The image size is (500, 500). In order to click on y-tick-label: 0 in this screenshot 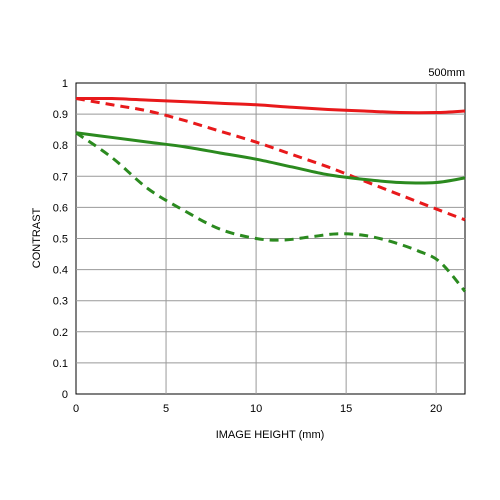, I will do `click(65, 395)`.